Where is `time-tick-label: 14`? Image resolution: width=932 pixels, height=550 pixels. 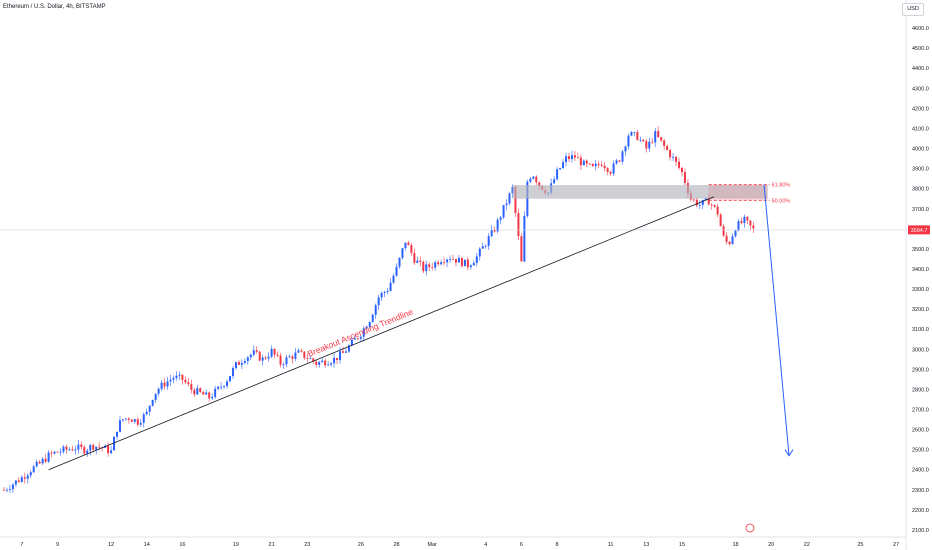
time-tick-label: 14 is located at coordinates (147, 545).